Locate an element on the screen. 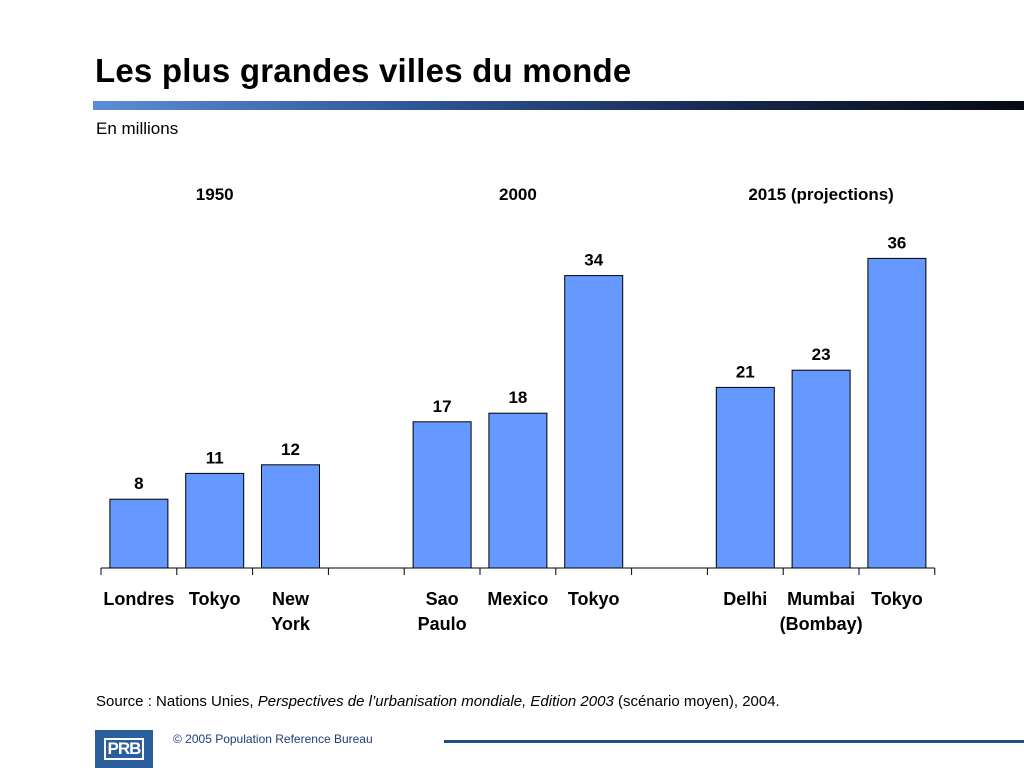 This screenshot has width=1024, height=768. category-label: Mumbai (Bombay) is located at coordinates (821, 611).